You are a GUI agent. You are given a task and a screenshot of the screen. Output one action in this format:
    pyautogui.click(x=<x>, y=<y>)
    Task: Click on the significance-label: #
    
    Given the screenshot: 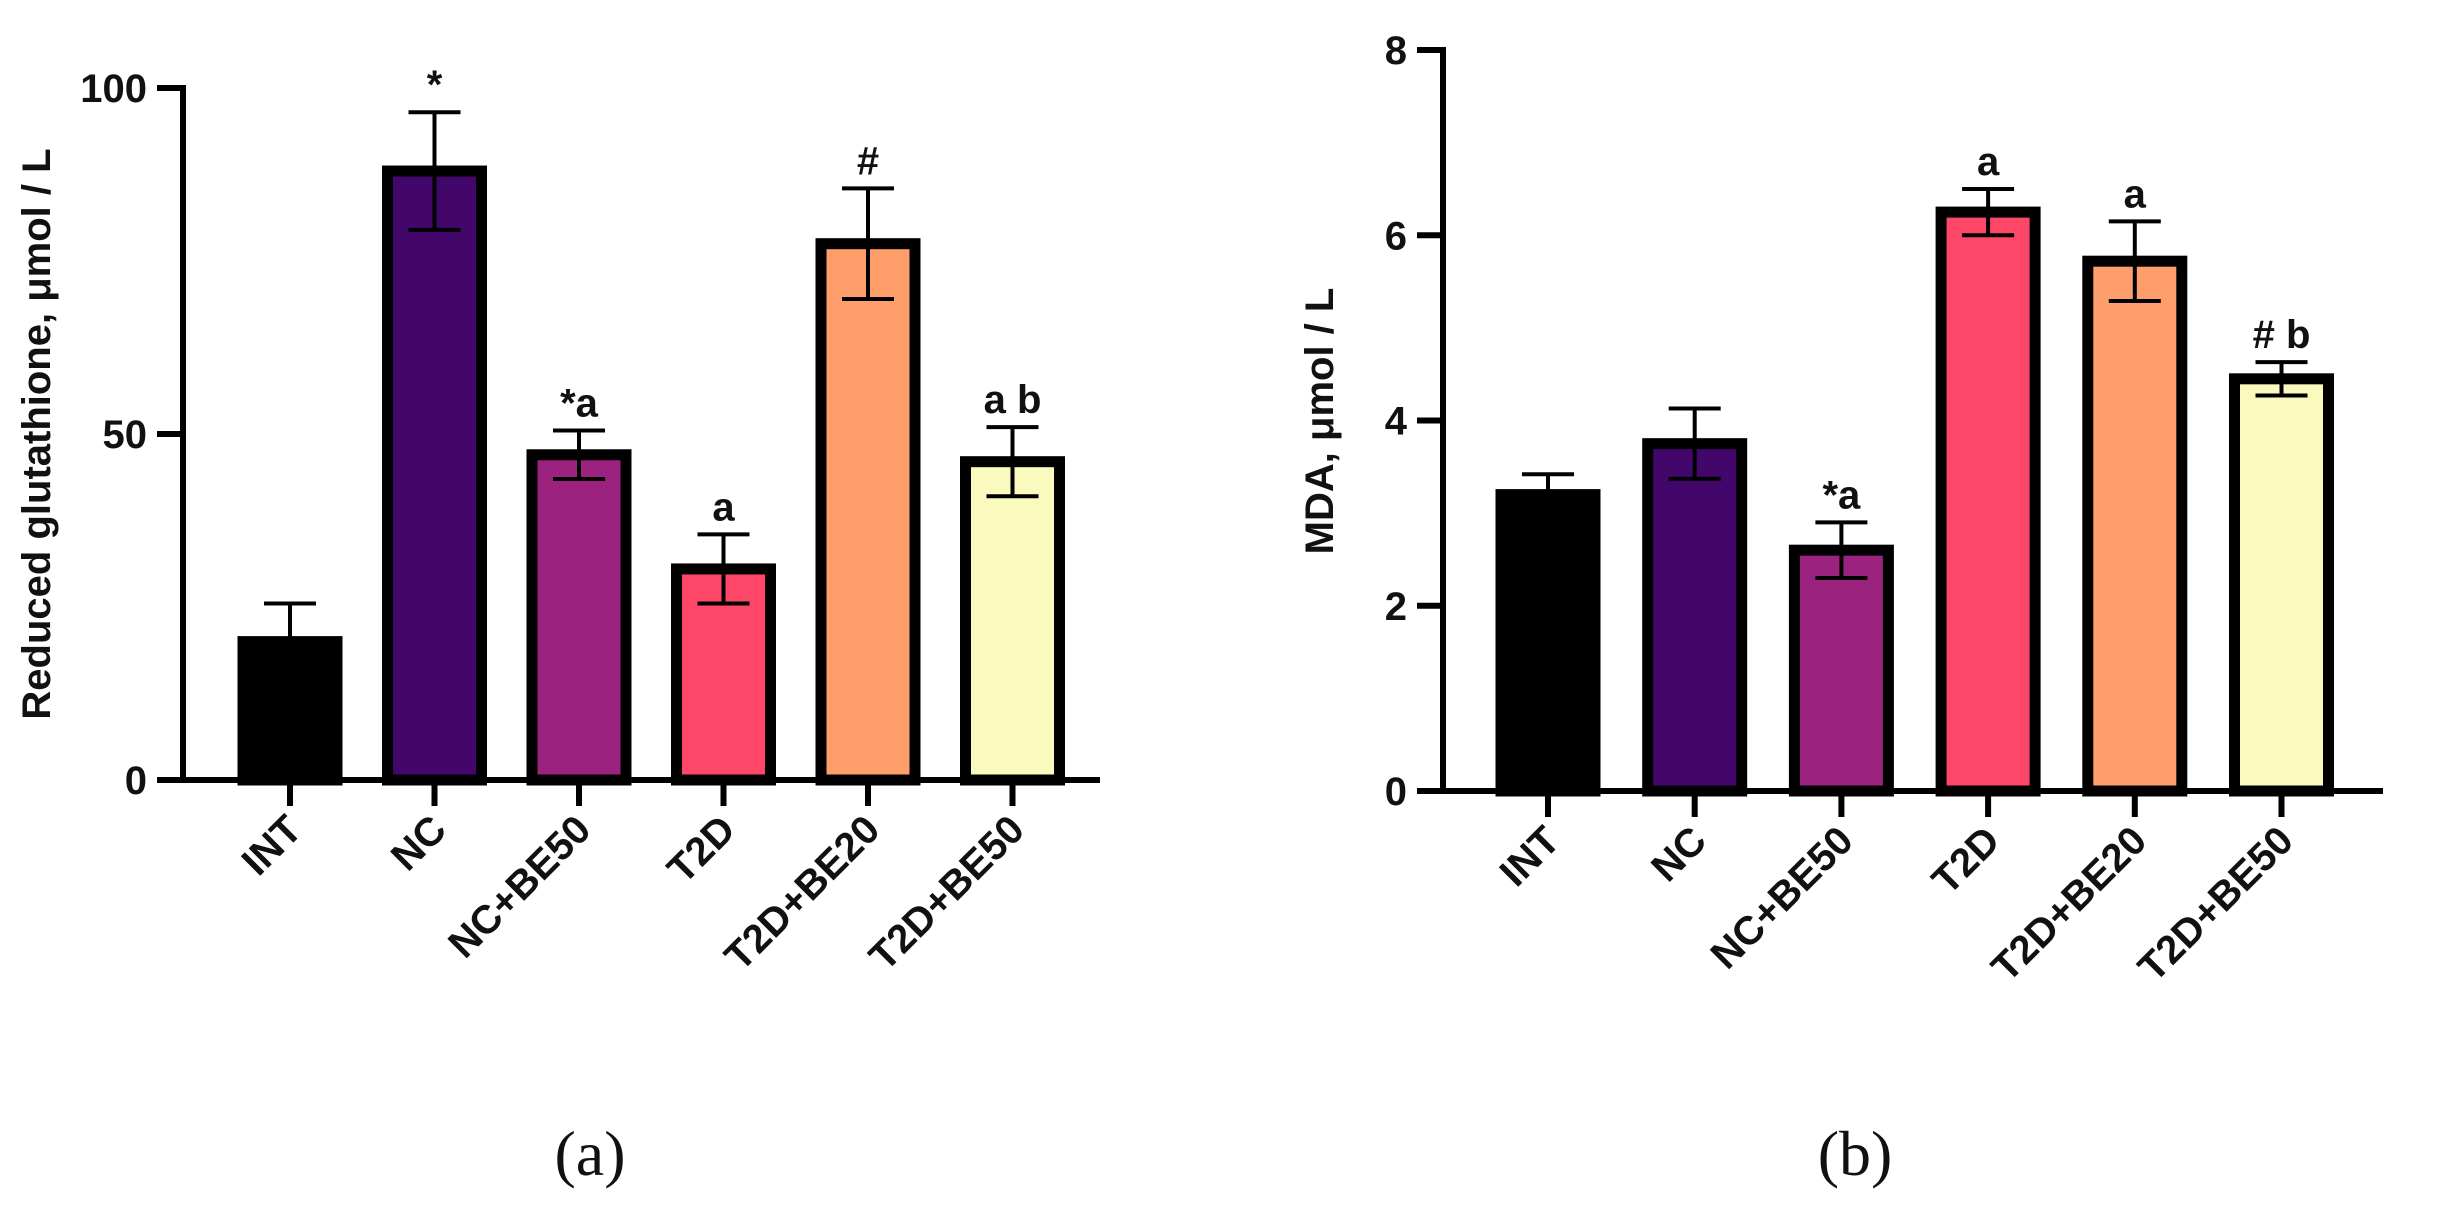 What is the action you would take?
    pyautogui.click(x=868, y=161)
    